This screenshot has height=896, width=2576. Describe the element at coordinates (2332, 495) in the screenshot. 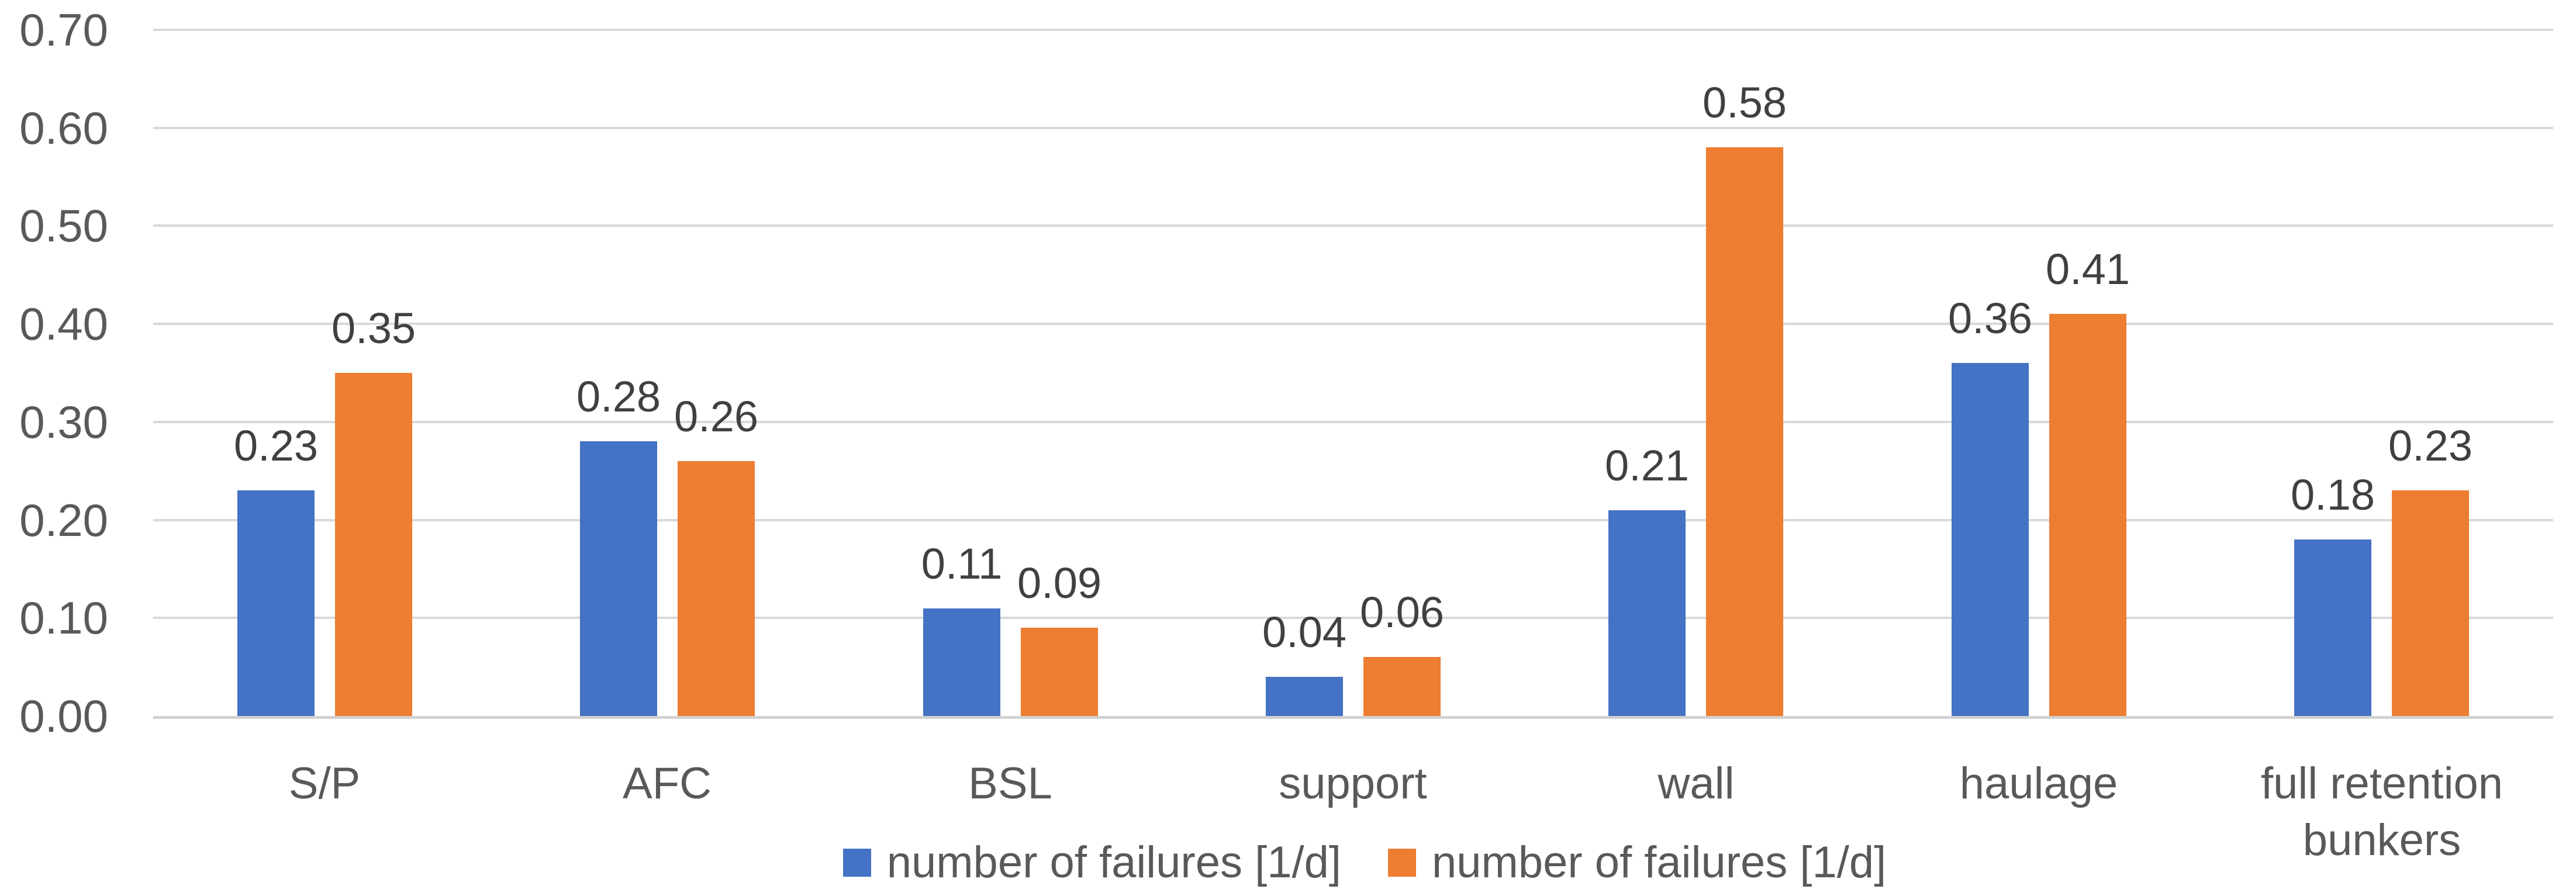

I see `bar-value-label: 0.18` at that location.